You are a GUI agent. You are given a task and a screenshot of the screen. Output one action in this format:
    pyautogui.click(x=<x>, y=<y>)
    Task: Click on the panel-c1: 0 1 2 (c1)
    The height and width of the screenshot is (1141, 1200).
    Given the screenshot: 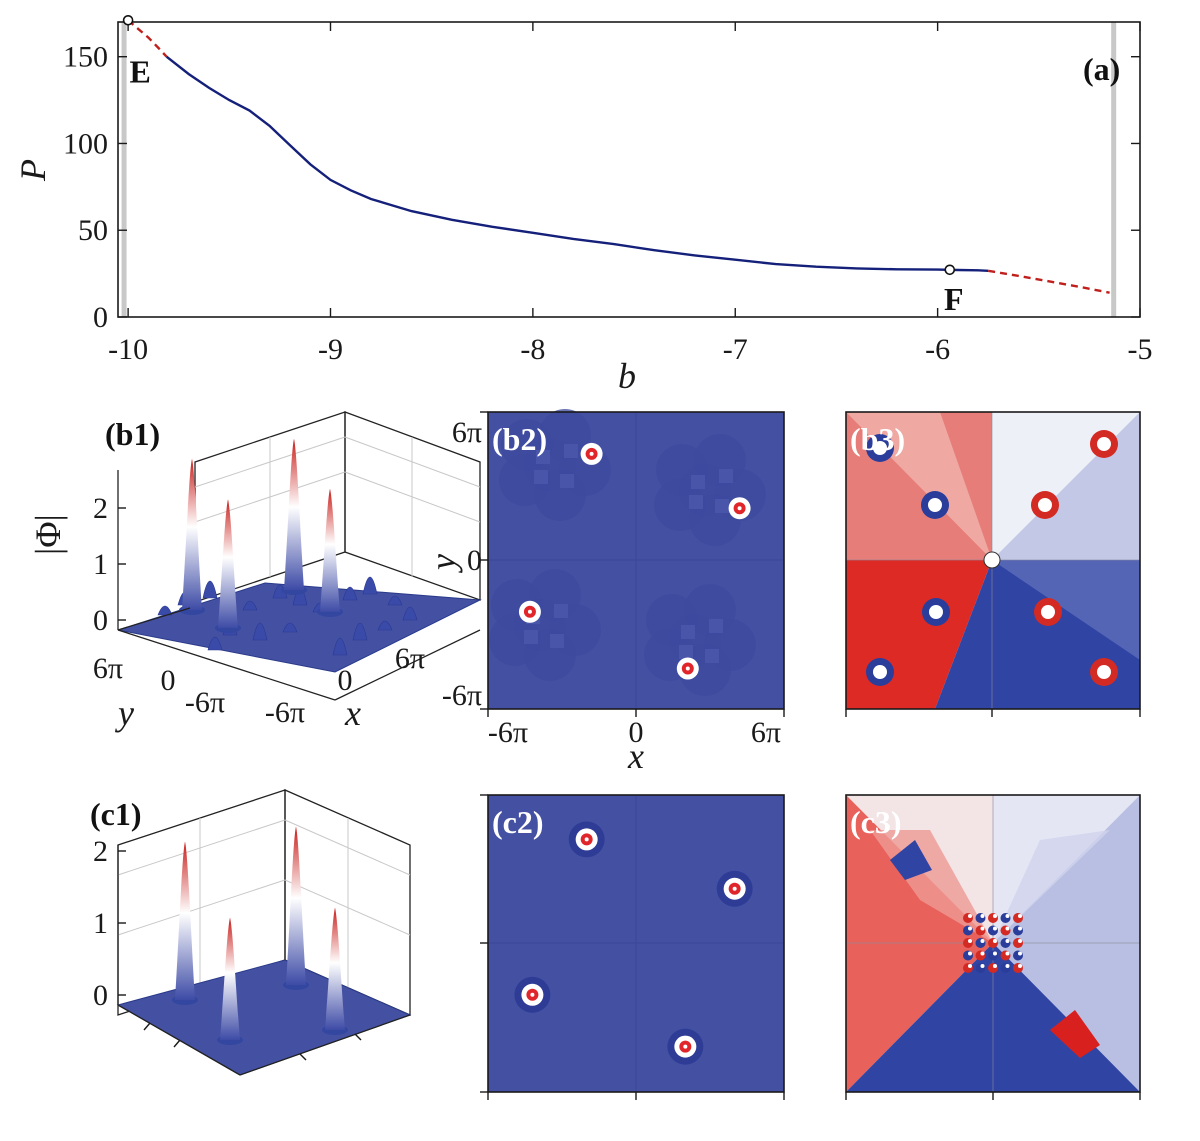 What is the action you would take?
    pyautogui.click(x=251, y=932)
    